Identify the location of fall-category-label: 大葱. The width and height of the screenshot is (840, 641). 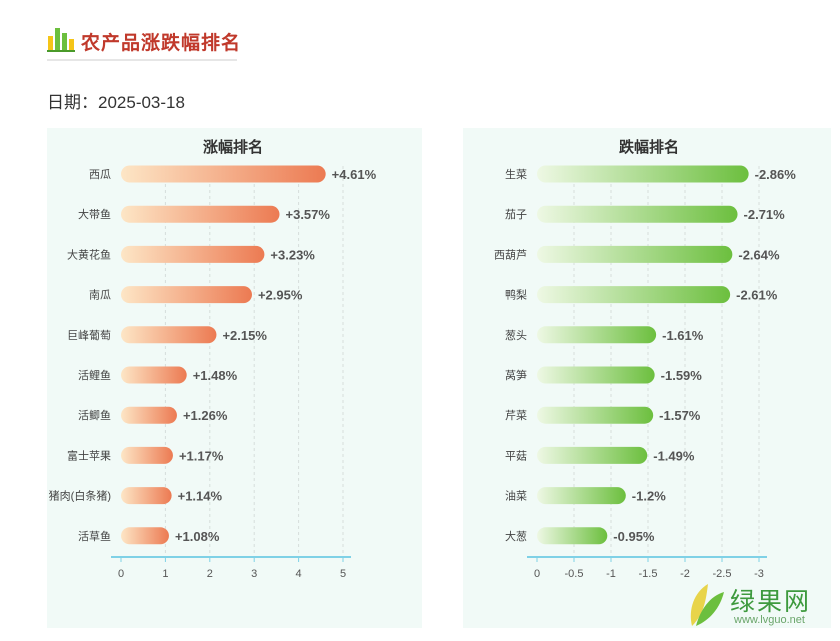
(516, 536).